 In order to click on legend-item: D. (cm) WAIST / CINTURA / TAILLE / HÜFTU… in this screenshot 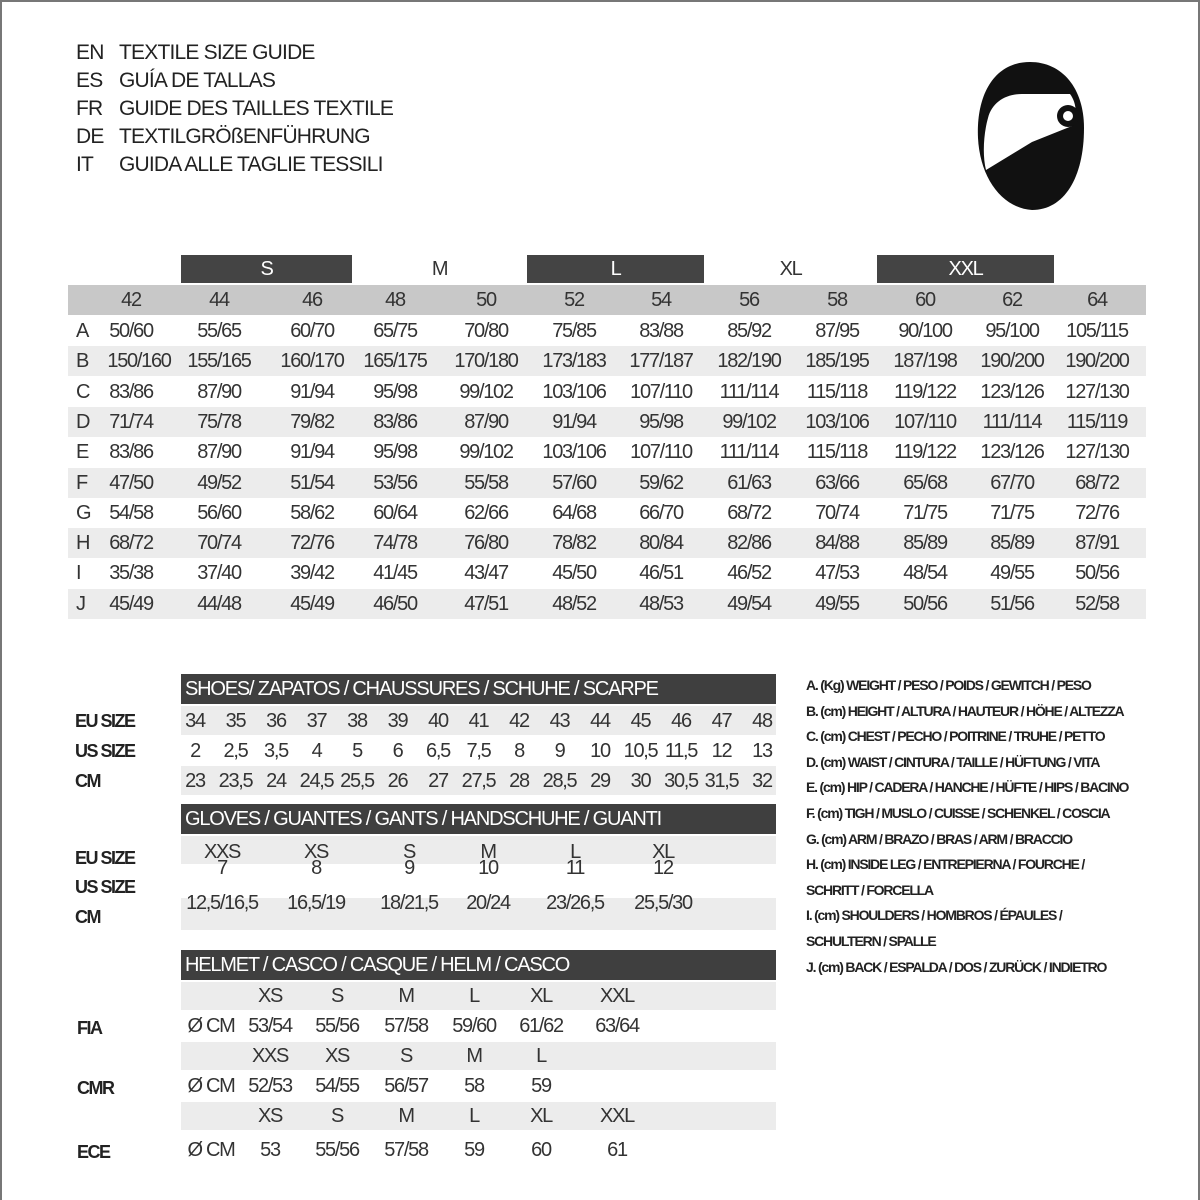, I will do `click(953, 761)`.